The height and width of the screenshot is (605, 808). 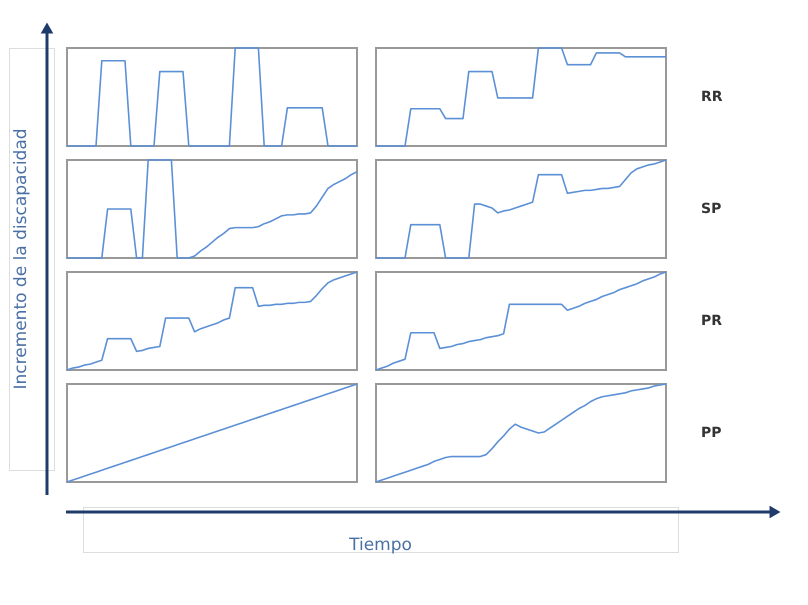 What do you see at coordinates (712, 97) in the screenshot?
I see `text: RR` at bounding box center [712, 97].